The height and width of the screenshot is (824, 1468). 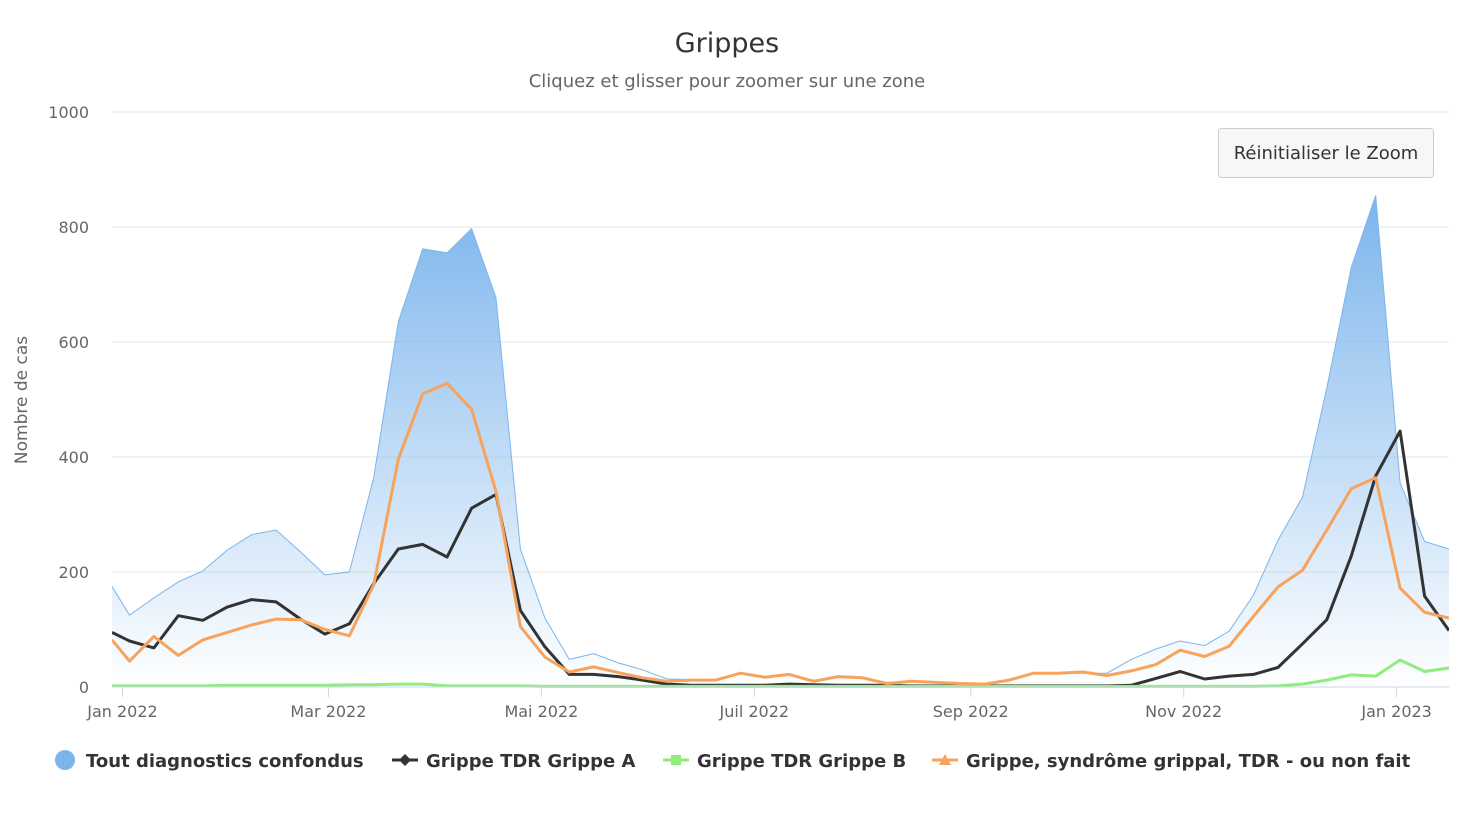 I want to click on x-tick-label: Nov 2022, so click(x=1183, y=711).